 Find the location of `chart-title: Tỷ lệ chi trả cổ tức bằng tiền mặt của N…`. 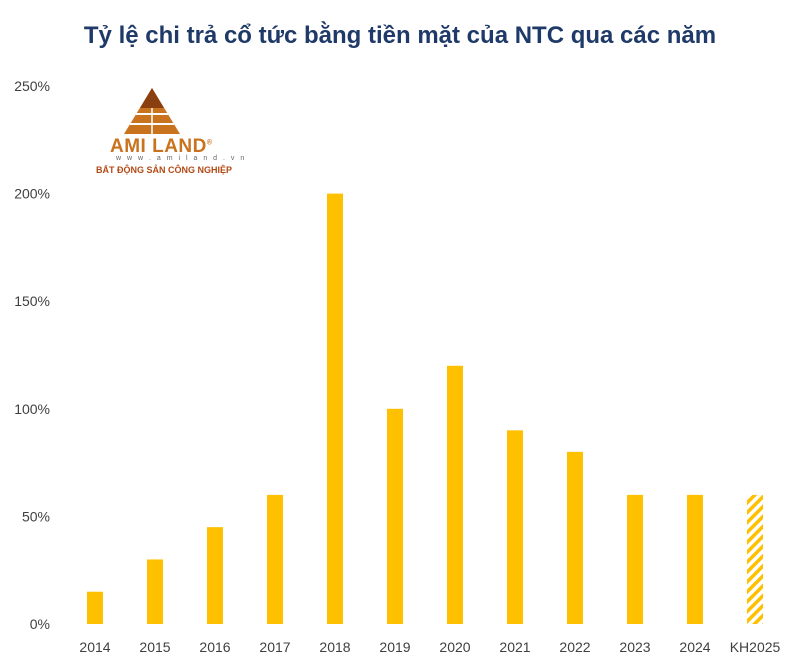

chart-title: Tỷ lệ chi trả cổ tức bằng tiền mặt của N… is located at coordinates (400, 35).